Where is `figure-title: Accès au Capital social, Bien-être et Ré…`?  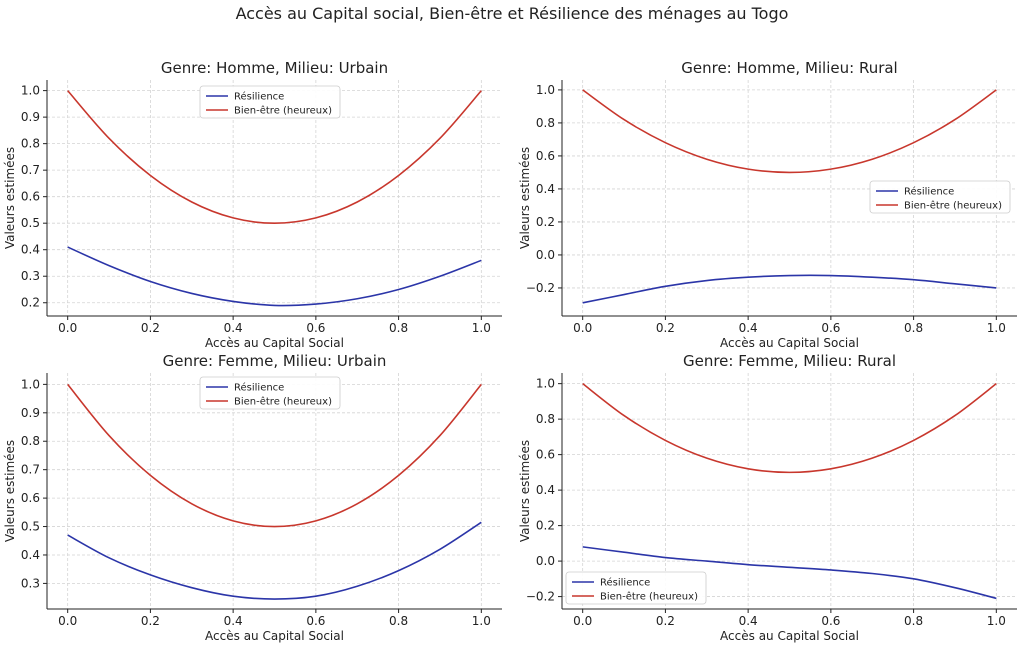 figure-title: Accès au Capital social, Bien-être et Ré… is located at coordinates (512, 13).